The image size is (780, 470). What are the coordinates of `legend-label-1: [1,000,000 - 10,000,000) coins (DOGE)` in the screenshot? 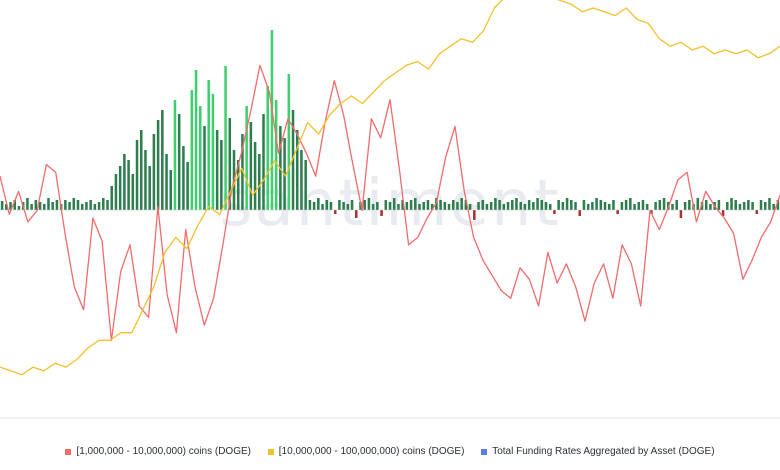 It's located at (163, 451).